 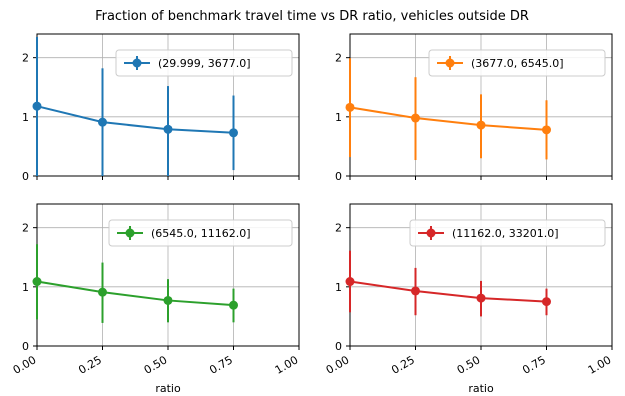 I want to click on legend-label: (29.999, 3677.0], so click(x=204, y=63).